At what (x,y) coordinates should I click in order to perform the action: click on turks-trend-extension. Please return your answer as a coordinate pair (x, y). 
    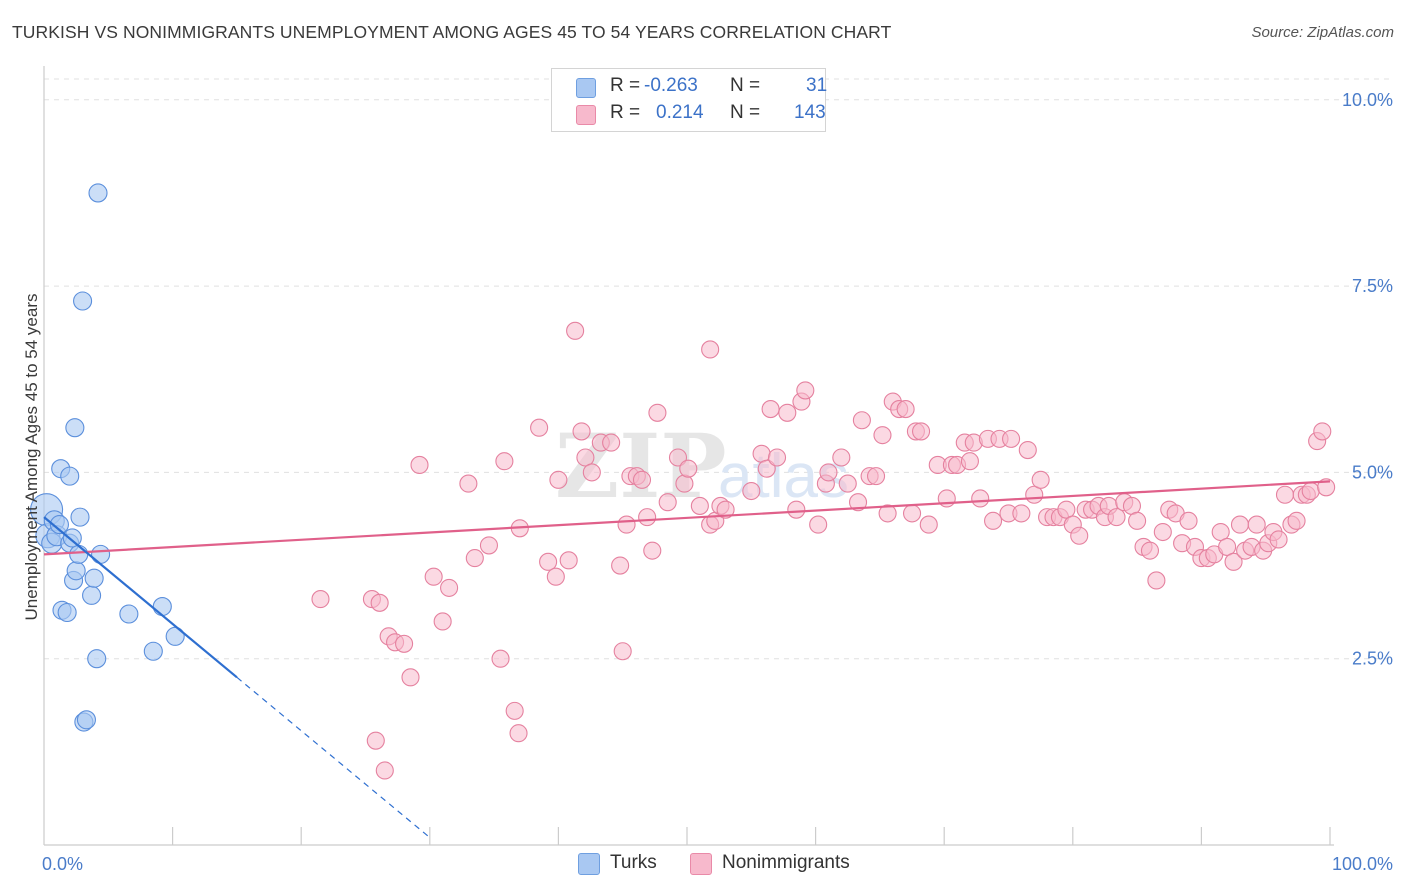
    Looking at the image, I should click on (333, 757).